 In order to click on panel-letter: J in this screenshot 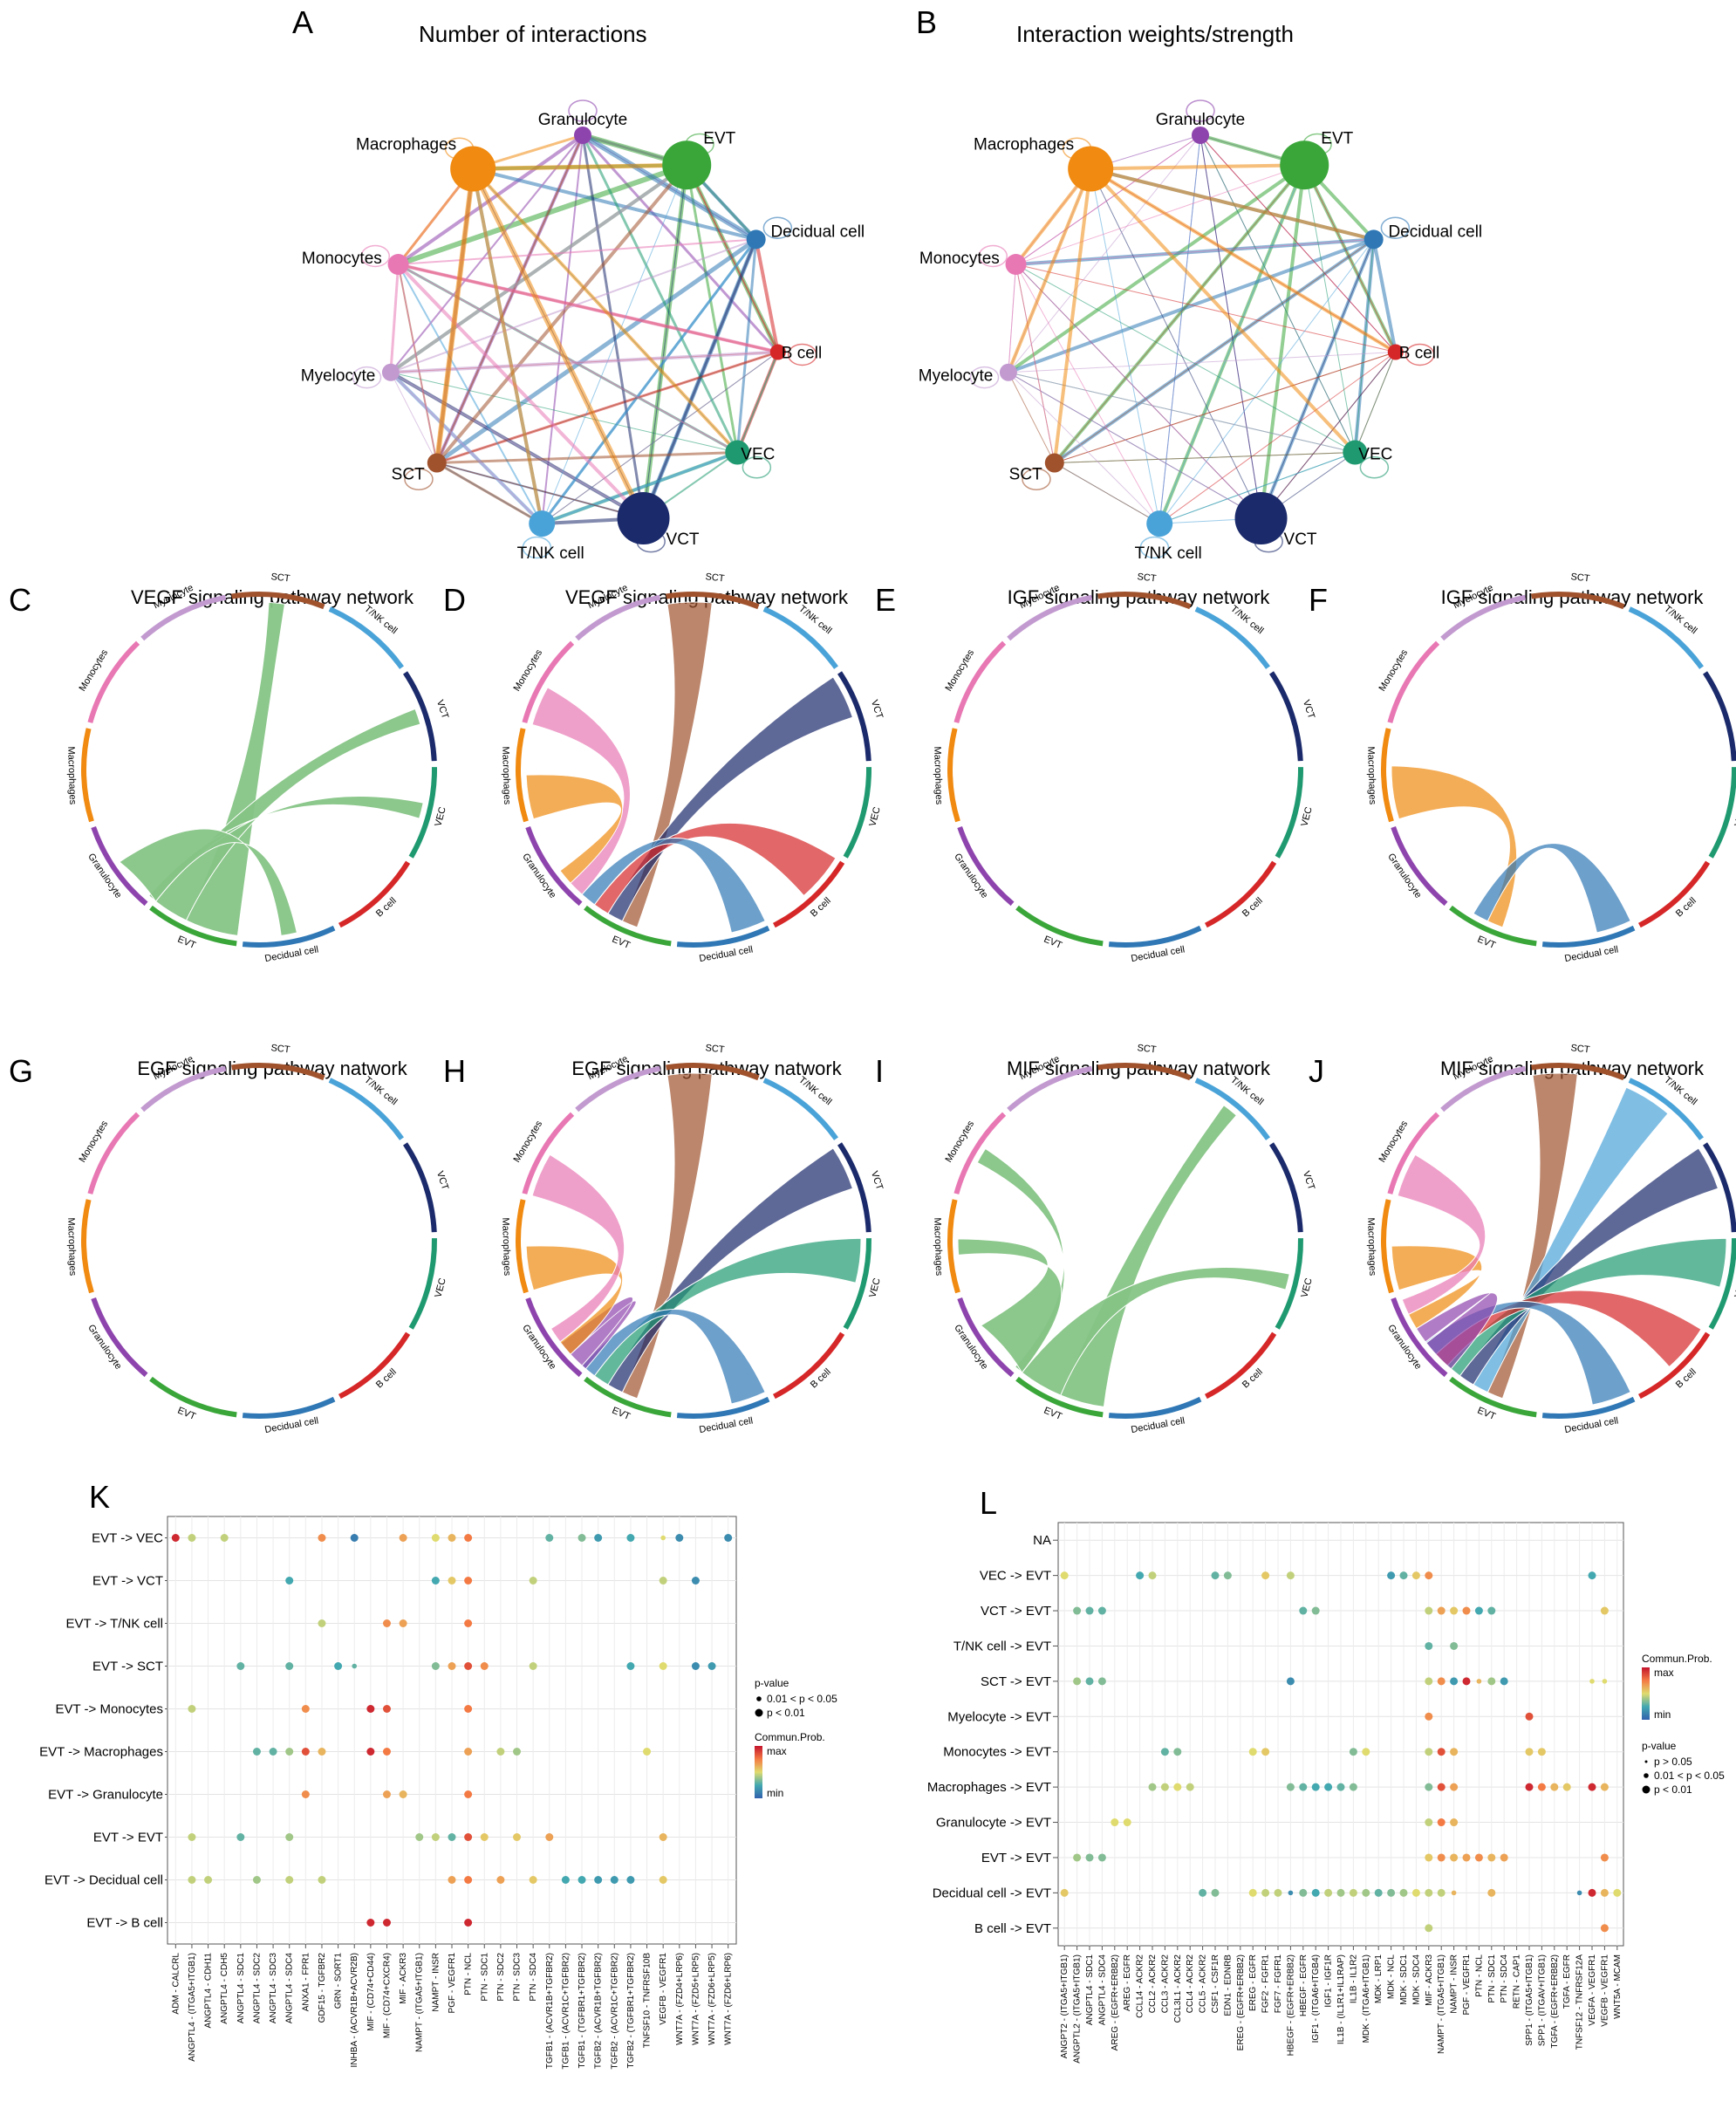, I will do `click(1316, 1071)`.